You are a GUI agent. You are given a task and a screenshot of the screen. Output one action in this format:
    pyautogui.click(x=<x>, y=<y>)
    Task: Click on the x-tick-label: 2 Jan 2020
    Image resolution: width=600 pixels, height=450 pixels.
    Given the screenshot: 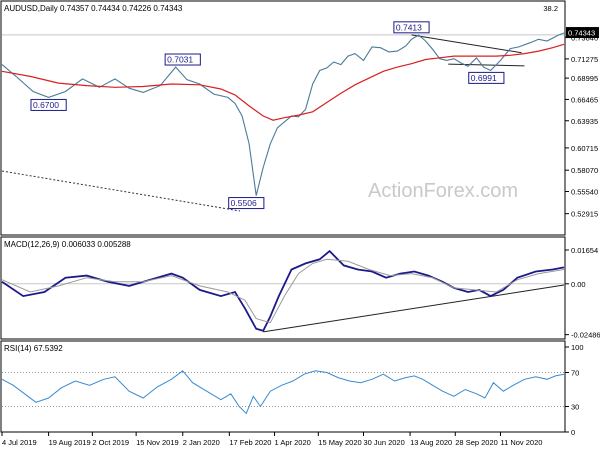 What is the action you would take?
    pyautogui.click(x=201, y=442)
    